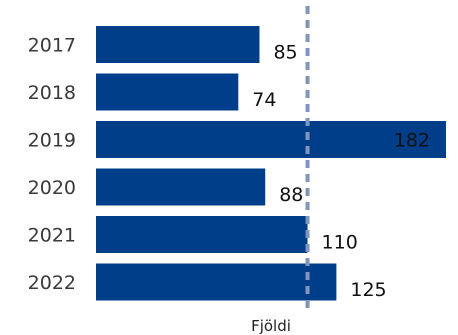  Describe the element at coordinates (216, 282) in the screenshot. I see `bar-2022` at that location.